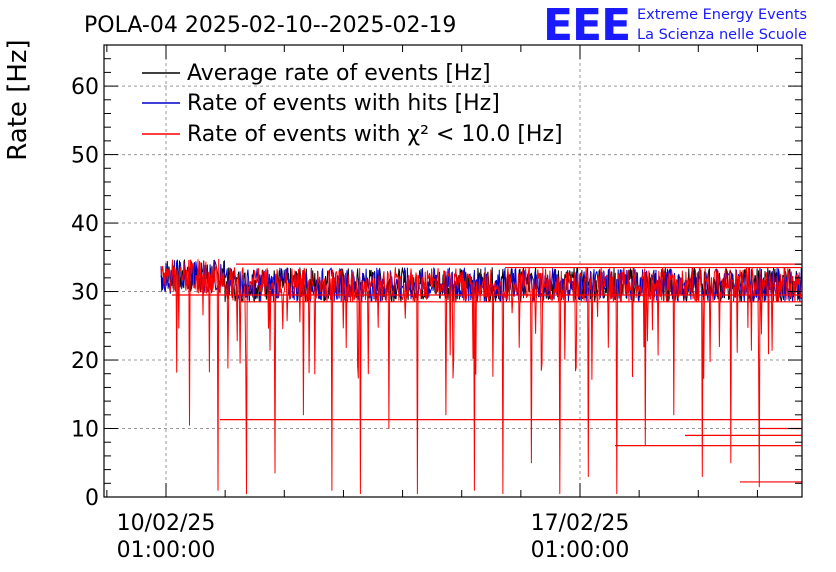  What do you see at coordinates (339, 73) in the screenshot?
I see `legend-label-average: Average rate of events [Hz]` at bounding box center [339, 73].